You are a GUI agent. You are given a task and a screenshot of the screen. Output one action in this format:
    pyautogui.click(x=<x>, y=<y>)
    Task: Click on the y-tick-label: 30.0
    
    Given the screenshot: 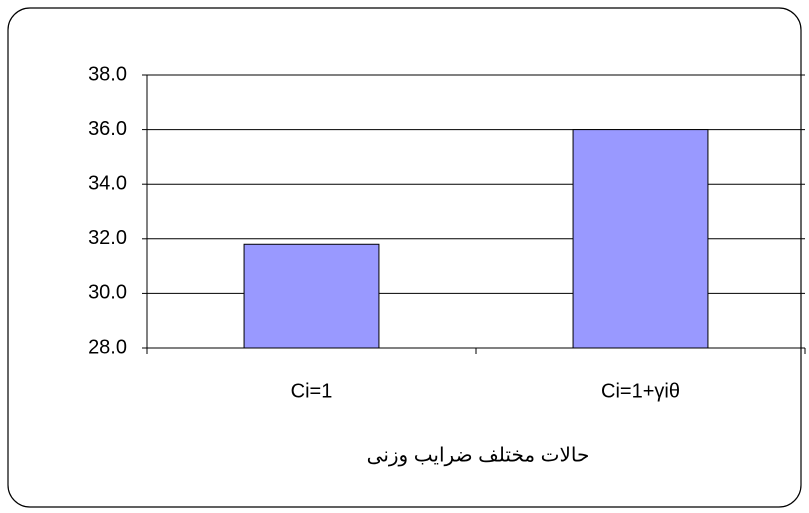 What is the action you would take?
    pyautogui.click(x=107, y=293)
    